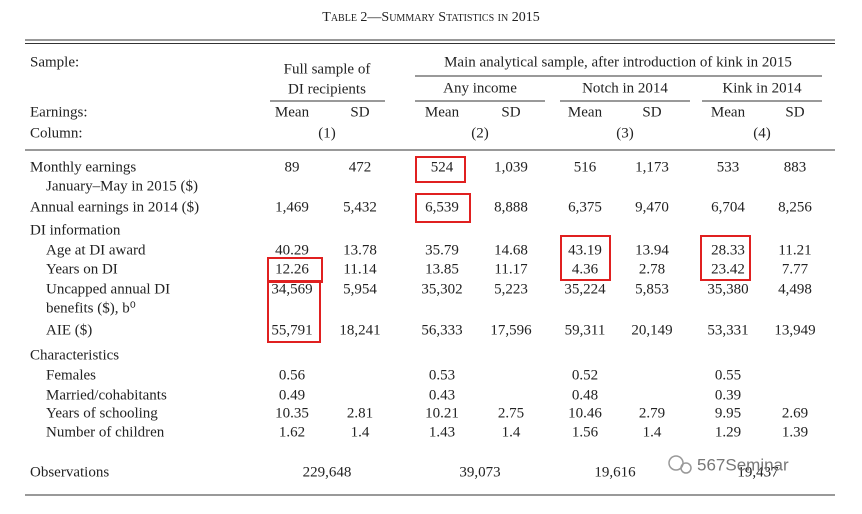  What do you see at coordinates (292, 207) in the screenshot?
I see `cell: 1,469` at bounding box center [292, 207].